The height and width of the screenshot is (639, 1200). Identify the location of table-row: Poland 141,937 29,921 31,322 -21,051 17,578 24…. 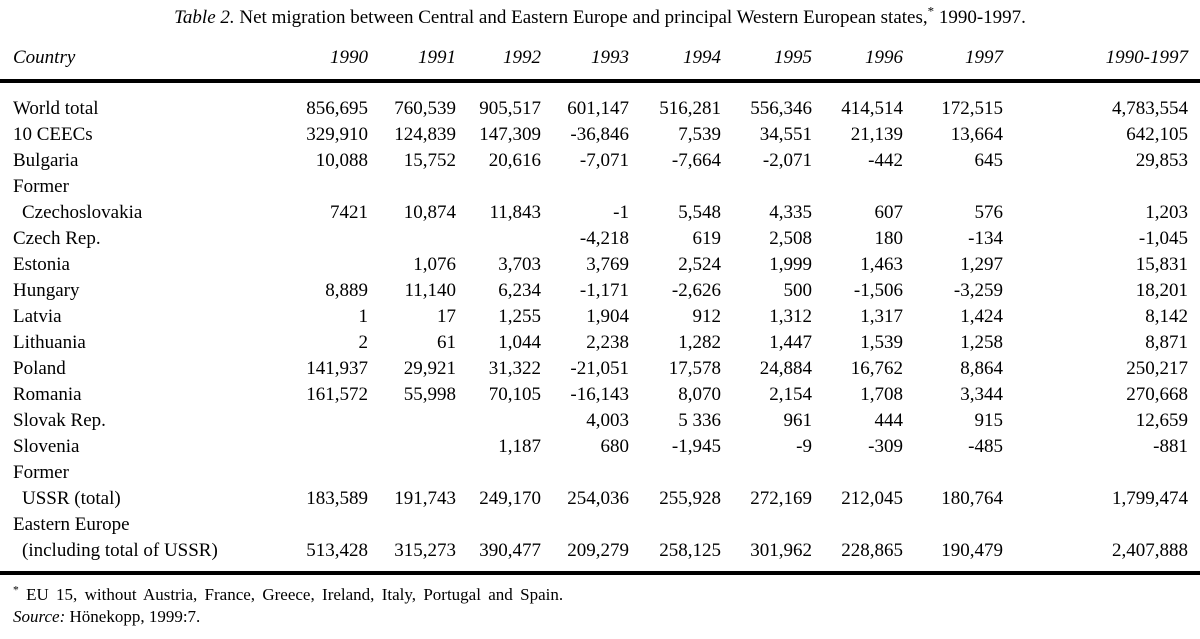
(600, 369).